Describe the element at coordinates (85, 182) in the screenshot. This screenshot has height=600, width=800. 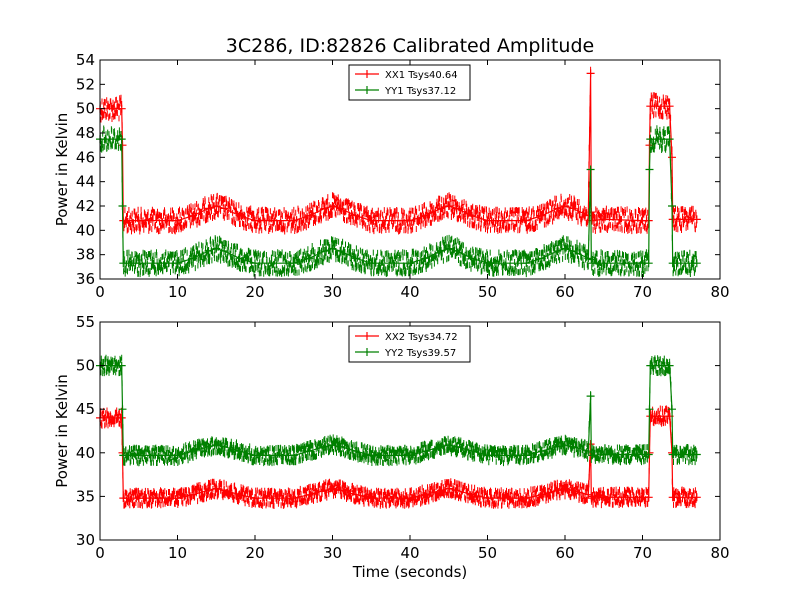
I see `y-tick-label: 44` at that location.